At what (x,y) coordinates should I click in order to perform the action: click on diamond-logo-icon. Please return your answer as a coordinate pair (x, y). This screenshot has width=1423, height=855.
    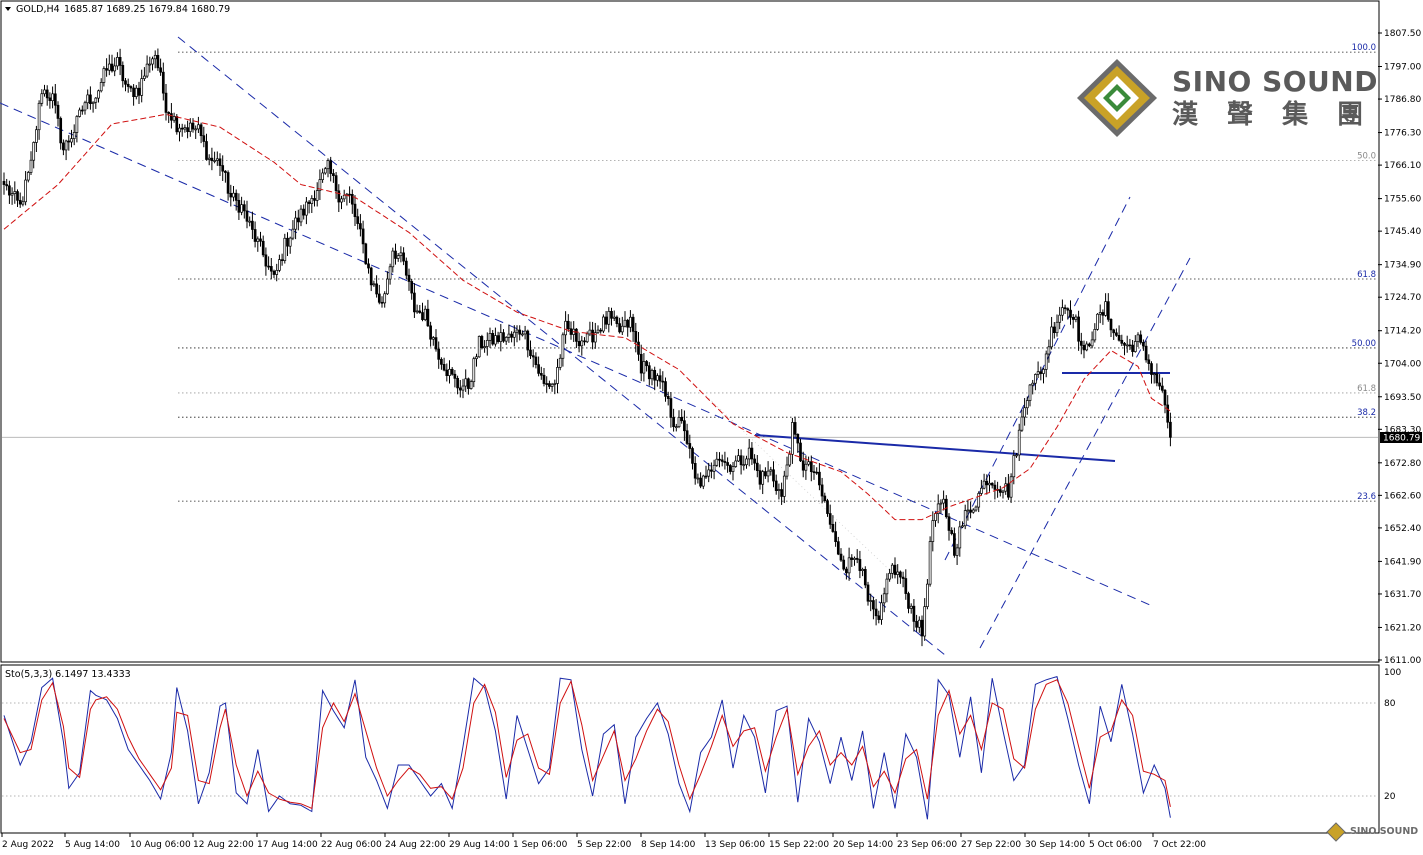
    Looking at the image, I should click on (1117, 98).